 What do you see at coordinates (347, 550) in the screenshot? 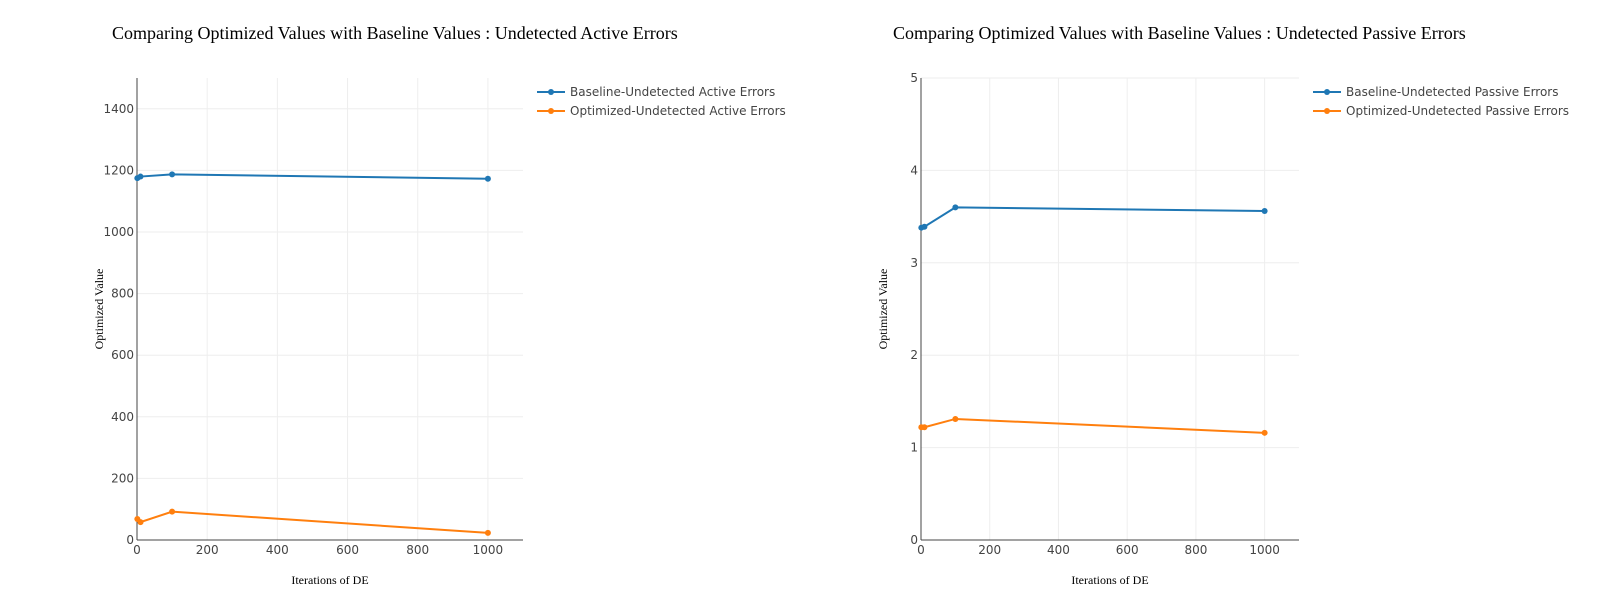
I see `x-tick-label-active: 600` at bounding box center [347, 550].